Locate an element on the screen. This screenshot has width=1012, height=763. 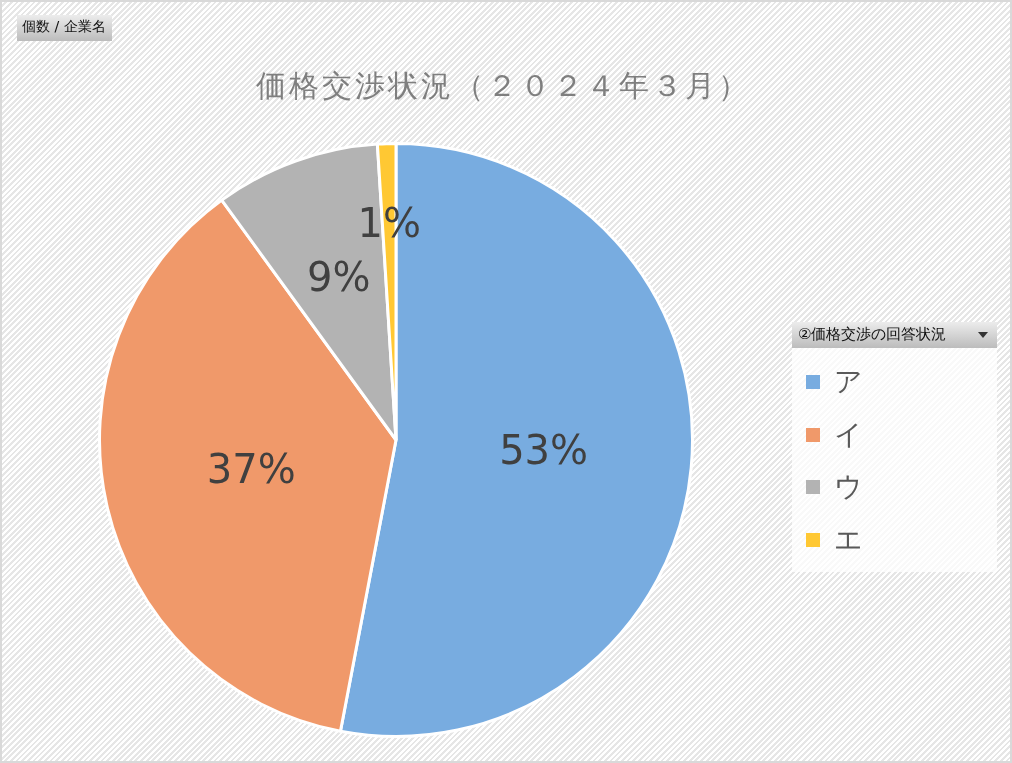
chart-title: 価格交渉状況（２０２４年３月） is located at coordinates (503, 86).